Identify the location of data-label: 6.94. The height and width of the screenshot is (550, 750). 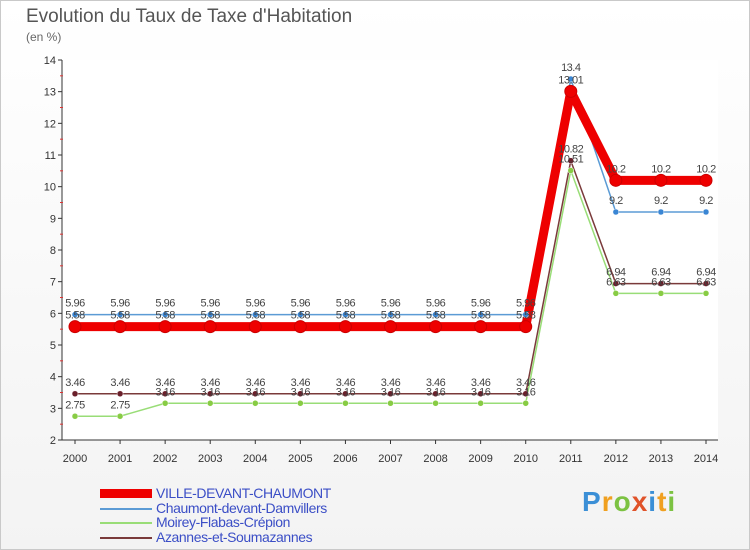
(661, 273).